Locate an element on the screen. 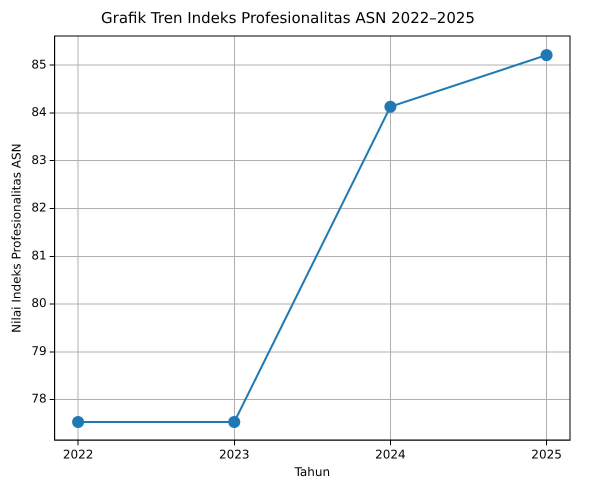  x-tick-label: 2022 is located at coordinates (78, 455).